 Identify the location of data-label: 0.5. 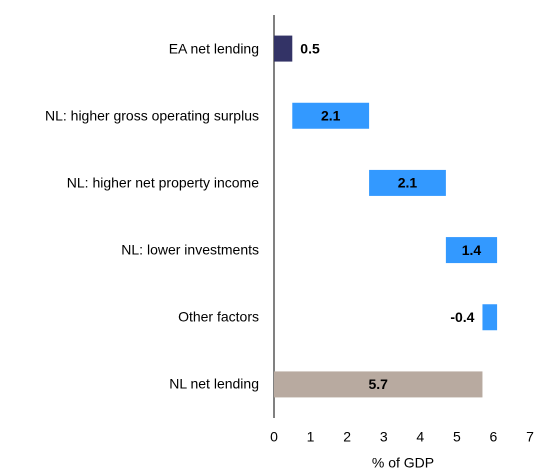
(310, 48).